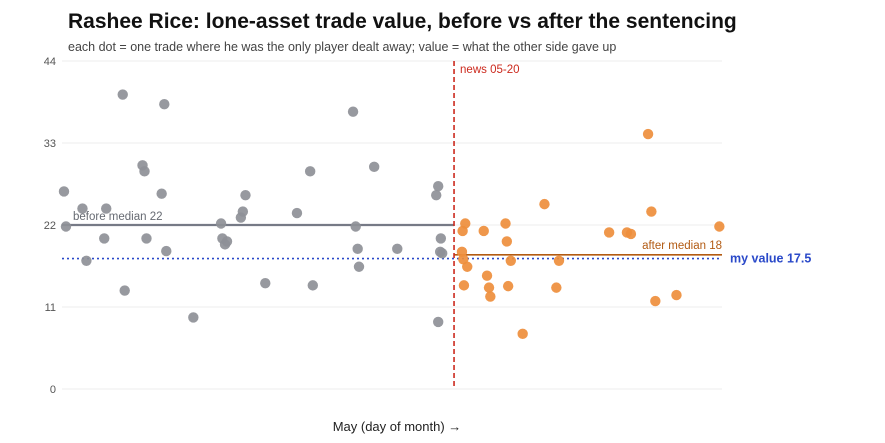 The image size is (885, 443). What do you see at coordinates (53, 390) in the screenshot?
I see `y-tick-label: 0` at bounding box center [53, 390].